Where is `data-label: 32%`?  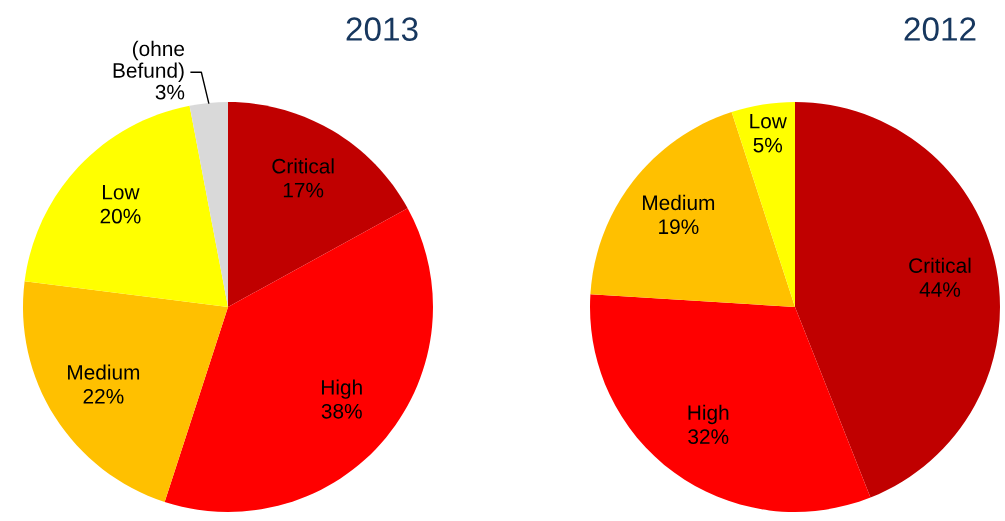 data-label: 32% is located at coordinates (708, 436).